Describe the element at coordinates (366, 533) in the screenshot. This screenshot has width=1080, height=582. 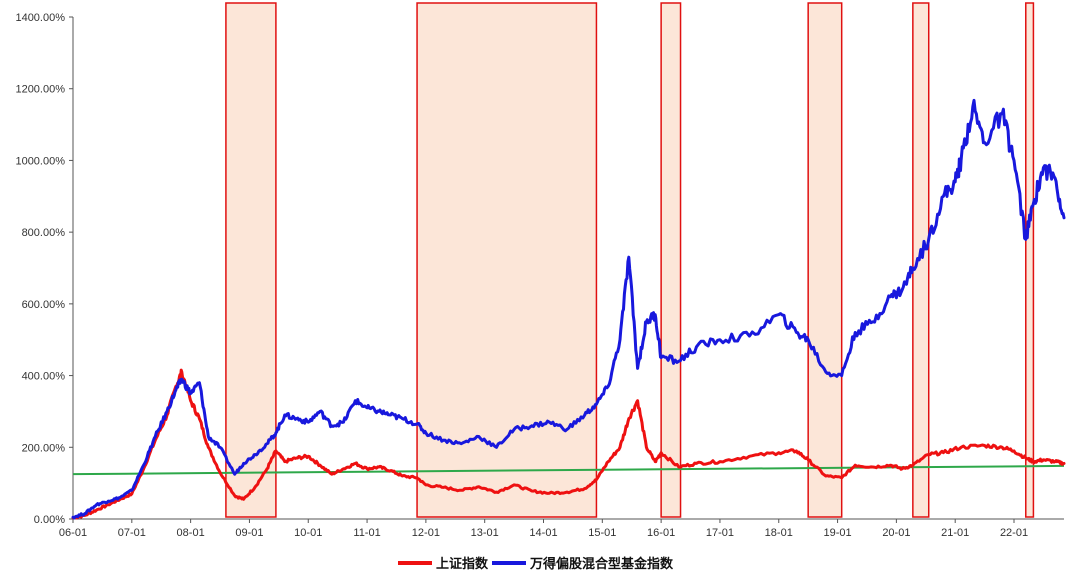
I see `x-tick-label: 11-01` at that location.